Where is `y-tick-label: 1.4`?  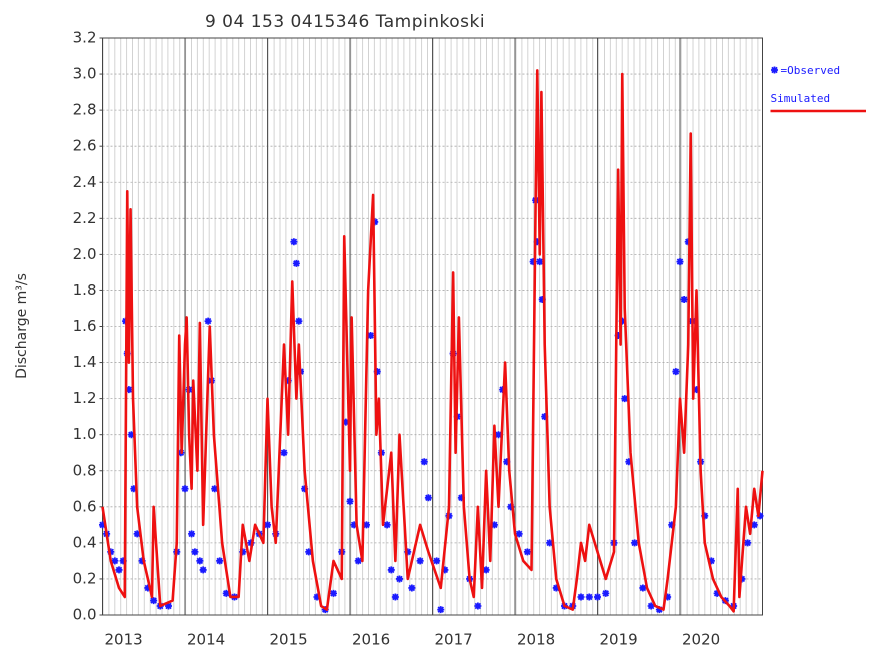 y-tick-label: 1.4 is located at coordinates (85, 362).